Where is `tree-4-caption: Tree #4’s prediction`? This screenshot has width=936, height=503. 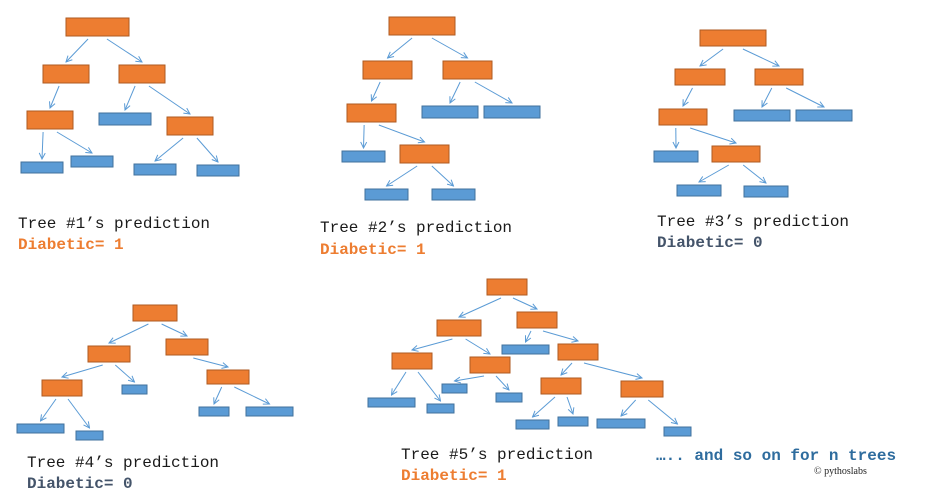 tree-4-caption: Tree #4’s prediction is located at coordinates (123, 463).